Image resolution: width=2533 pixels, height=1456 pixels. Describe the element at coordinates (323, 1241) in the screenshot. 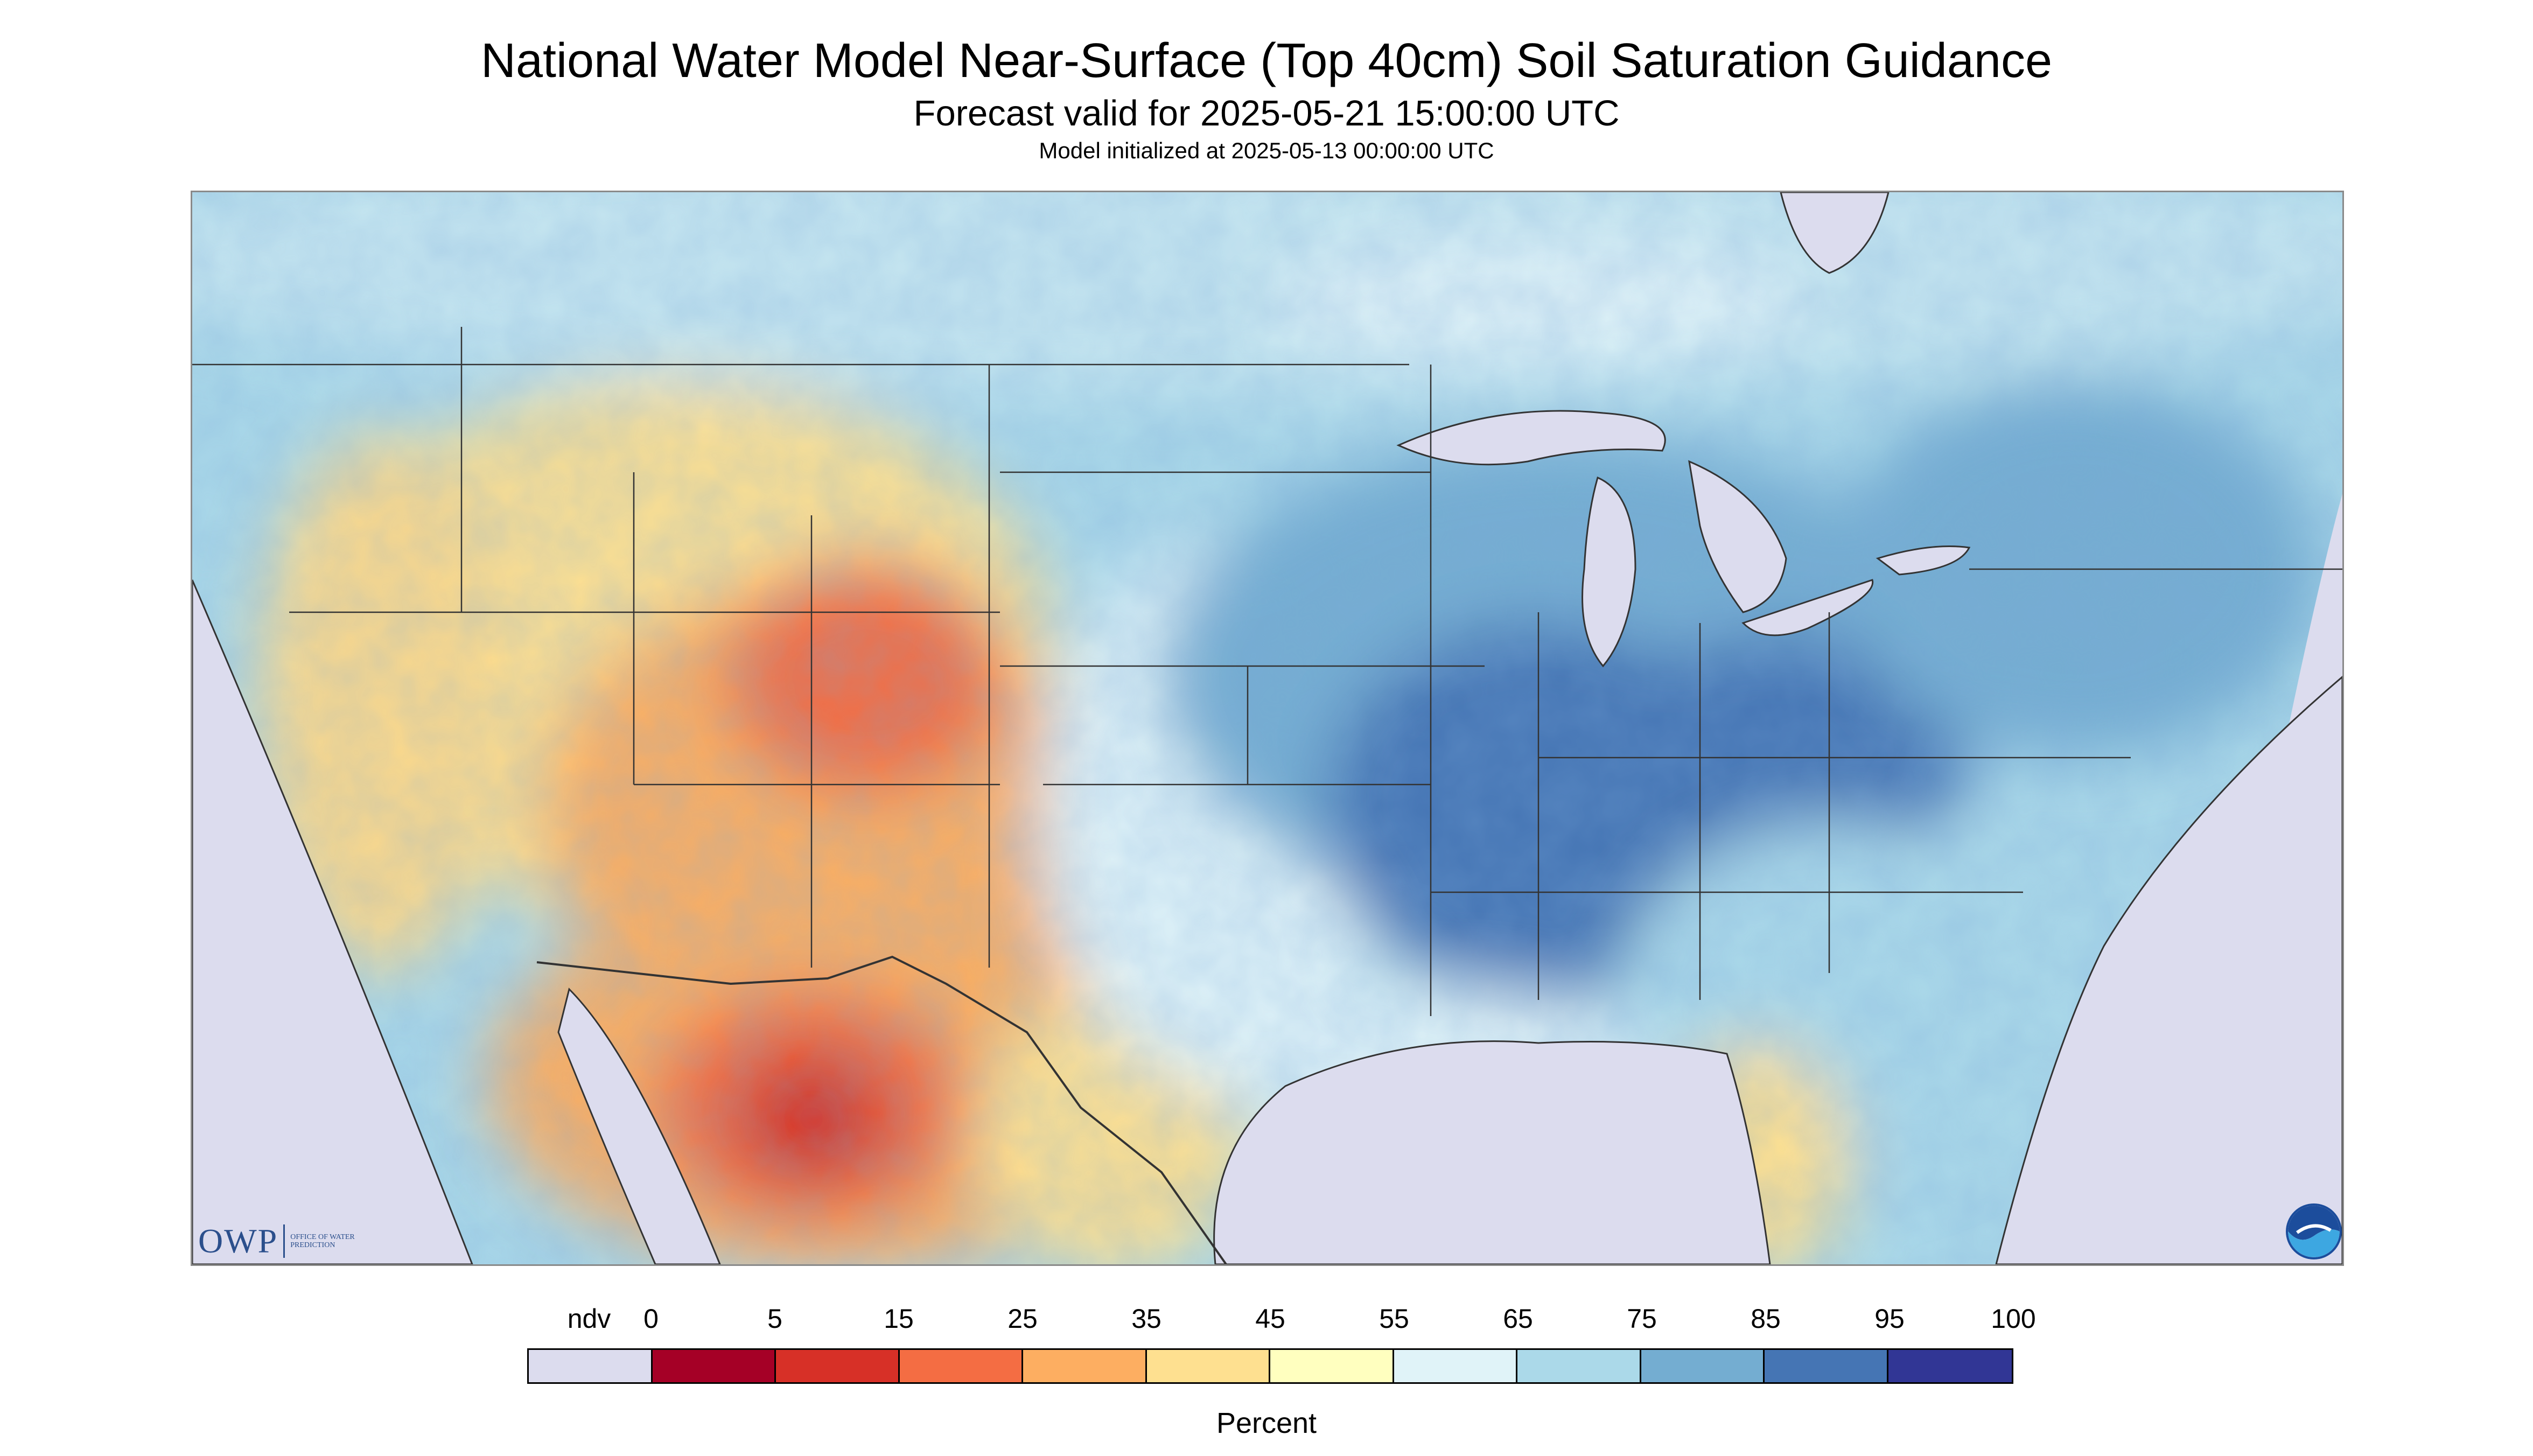

I see `owp-logo-subtitle: OFFICE OF WATER PREDICTION` at that location.